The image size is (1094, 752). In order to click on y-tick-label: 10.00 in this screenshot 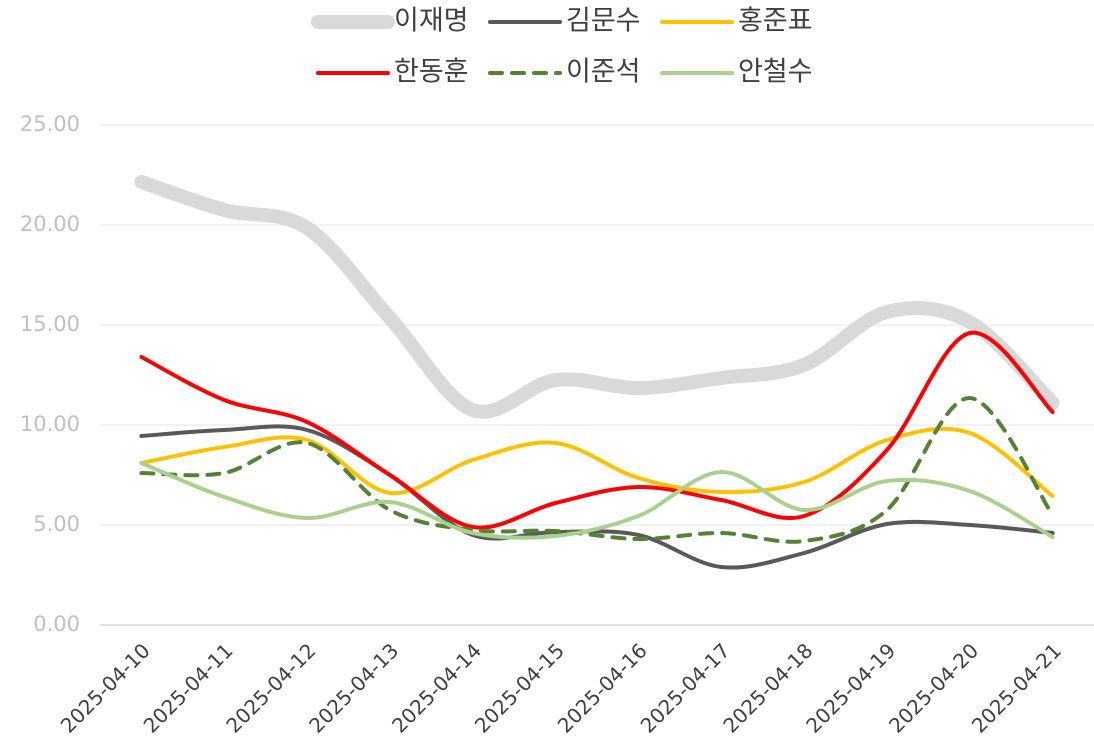, I will do `click(50, 424)`.